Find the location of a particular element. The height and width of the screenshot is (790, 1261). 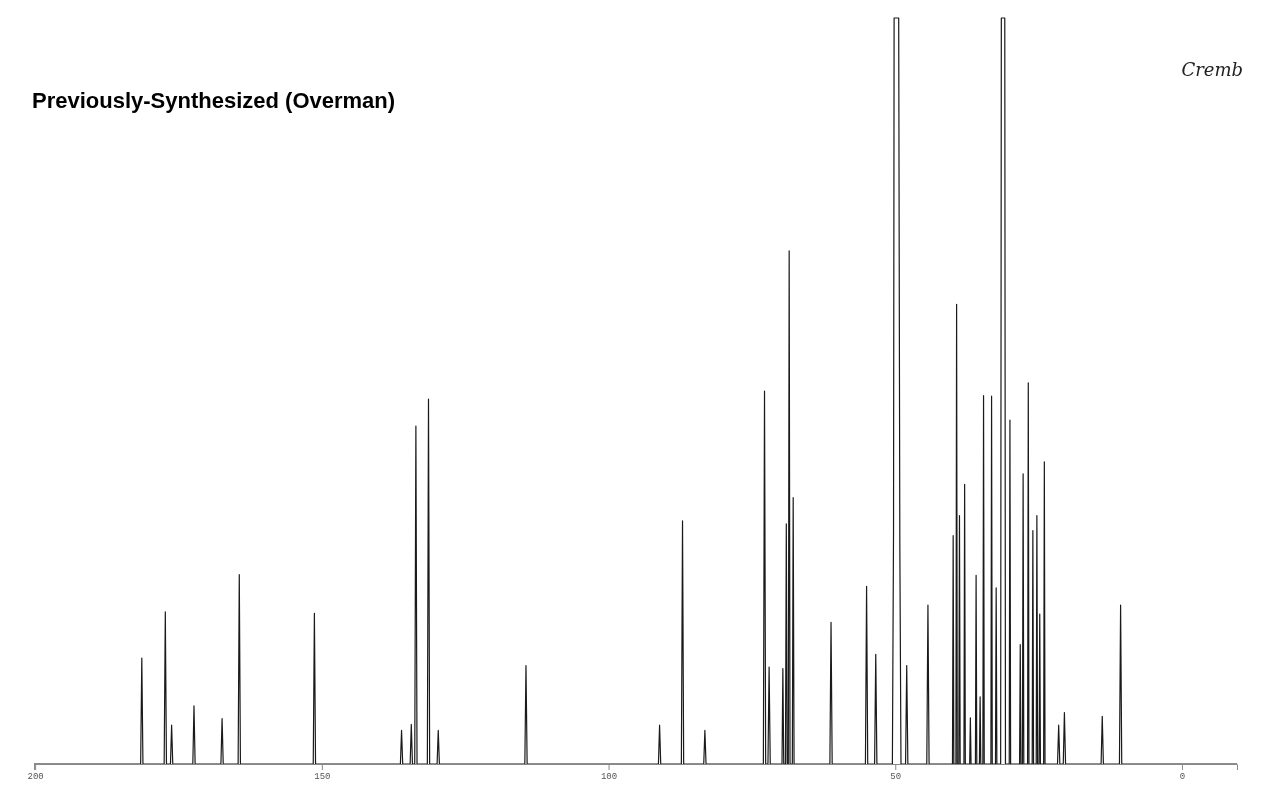

x-tick-label: 150 is located at coordinates (322, 777).